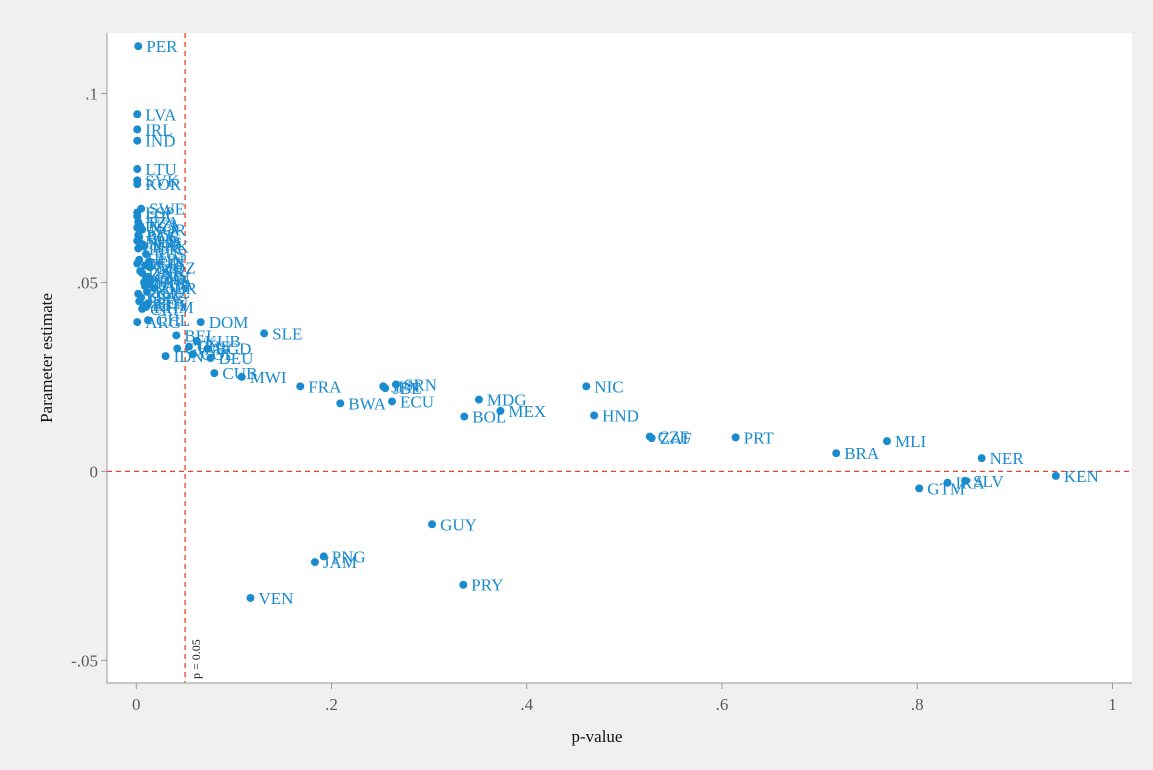 The image size is (1153, 770). I want to click on point-label: IND, so click(160, 141).